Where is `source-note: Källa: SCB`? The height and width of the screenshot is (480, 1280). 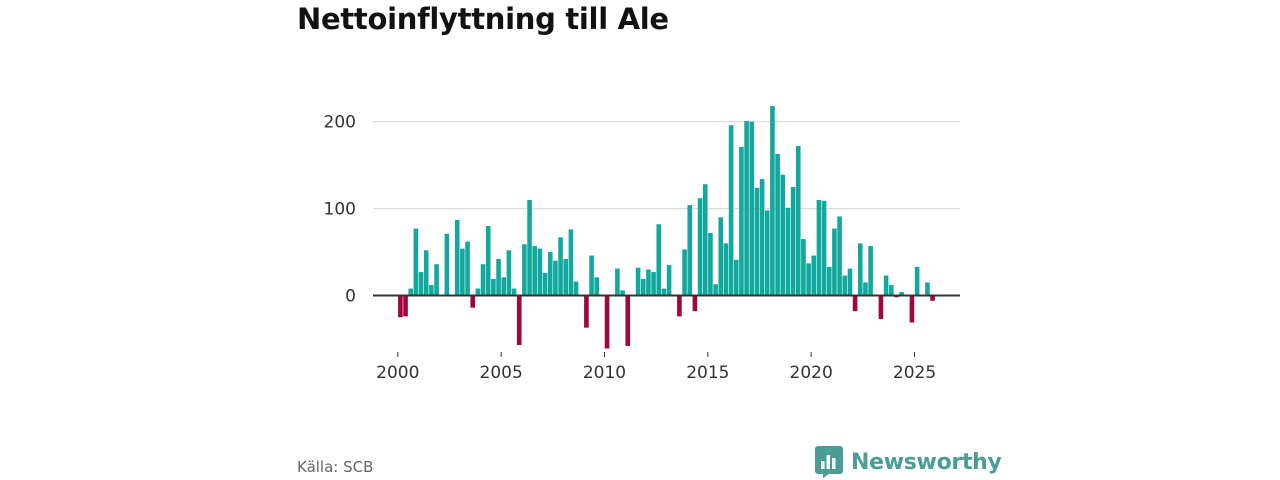
source-note: Källa: SCB is located at coordinates (335, 467).